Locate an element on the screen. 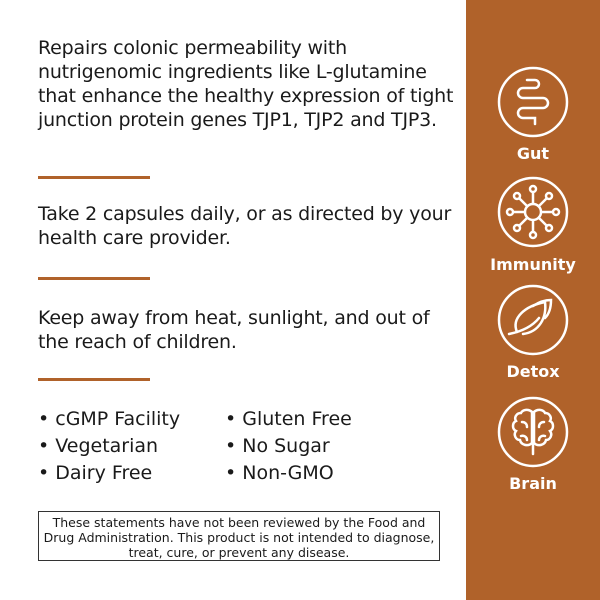 This screenshot has height=600, width=600. benefit-label-brain: Brain is located at coordinates (533, 483).